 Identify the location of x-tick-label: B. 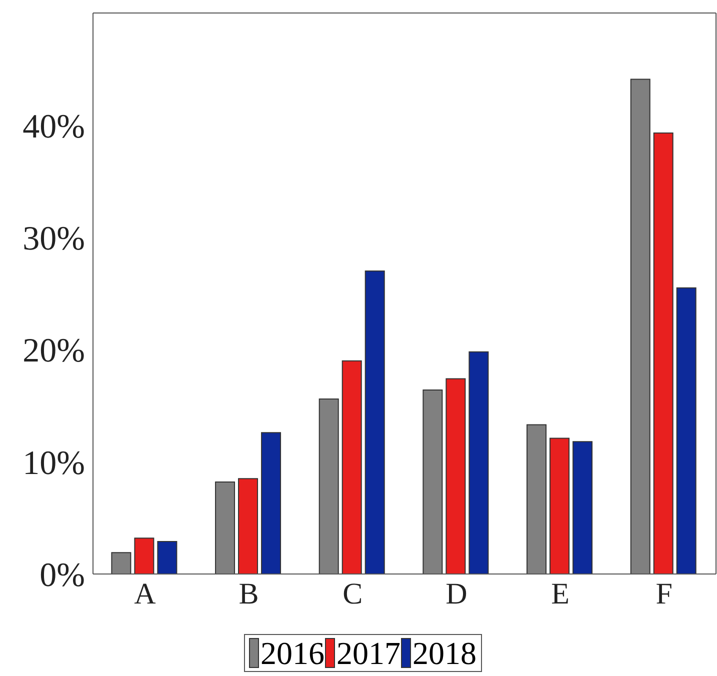
(248, 593).